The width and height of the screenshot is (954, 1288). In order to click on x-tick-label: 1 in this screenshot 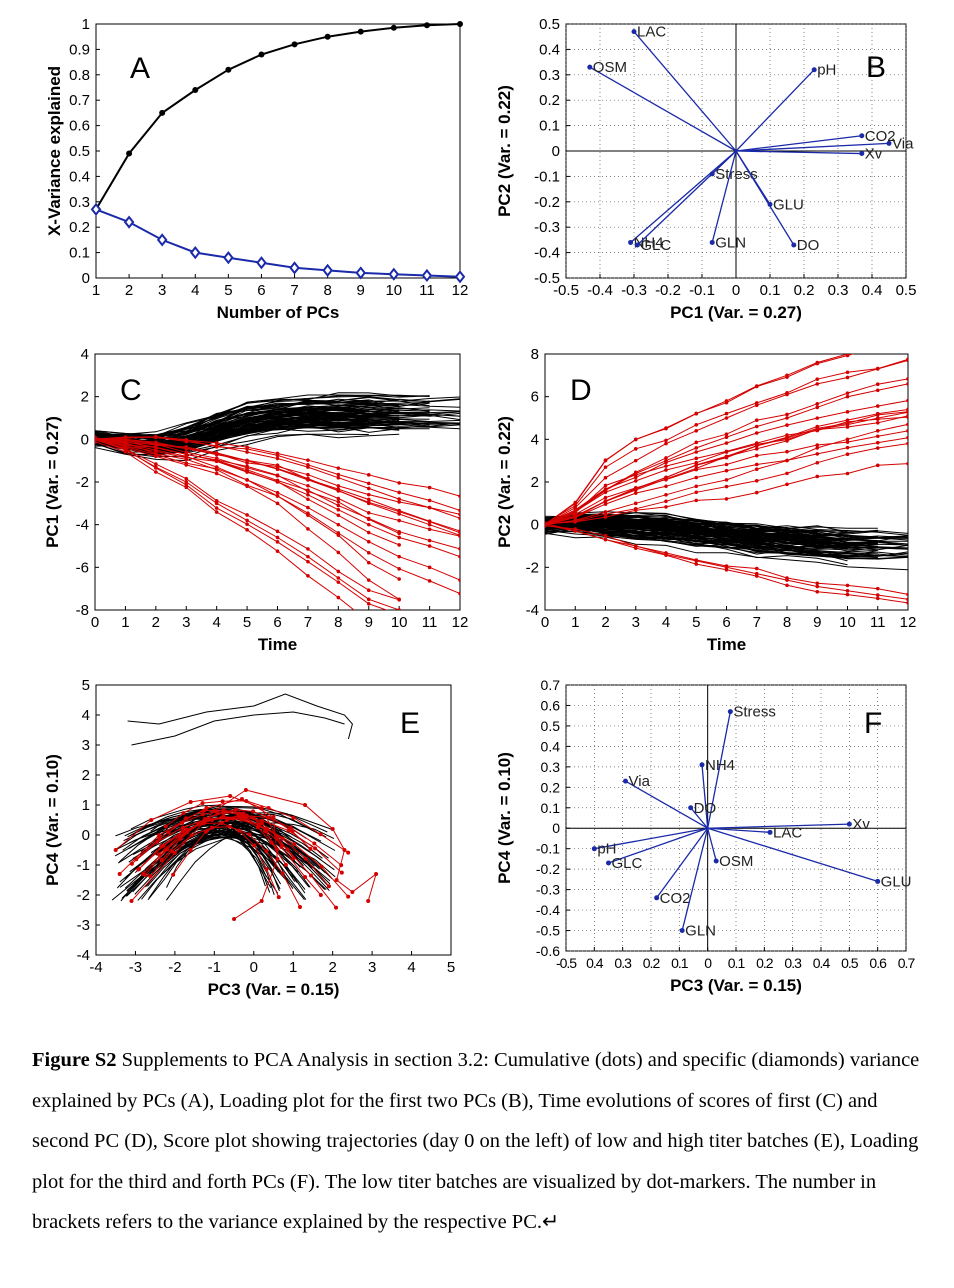, I will do `click(575, 622)`.